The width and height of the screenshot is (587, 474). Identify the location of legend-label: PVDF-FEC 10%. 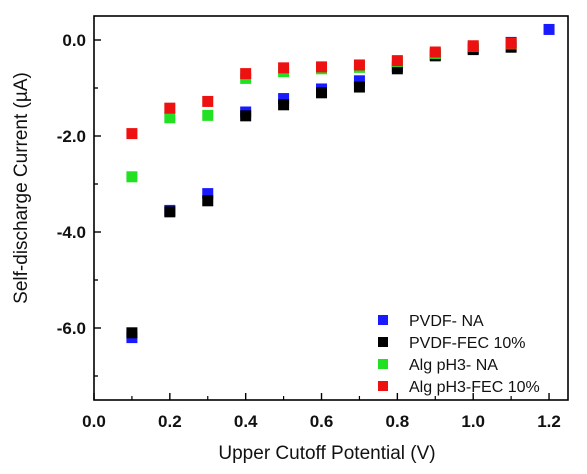
(467, 343).